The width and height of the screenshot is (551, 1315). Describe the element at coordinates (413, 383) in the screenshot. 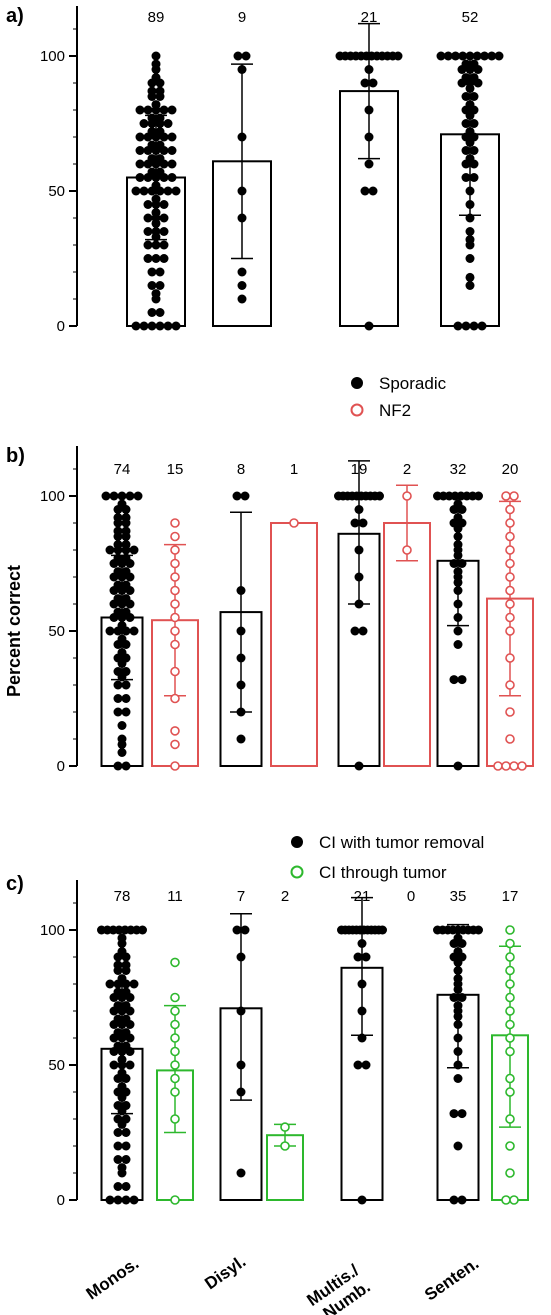

I see `legend-label: Sporadic` at that location.